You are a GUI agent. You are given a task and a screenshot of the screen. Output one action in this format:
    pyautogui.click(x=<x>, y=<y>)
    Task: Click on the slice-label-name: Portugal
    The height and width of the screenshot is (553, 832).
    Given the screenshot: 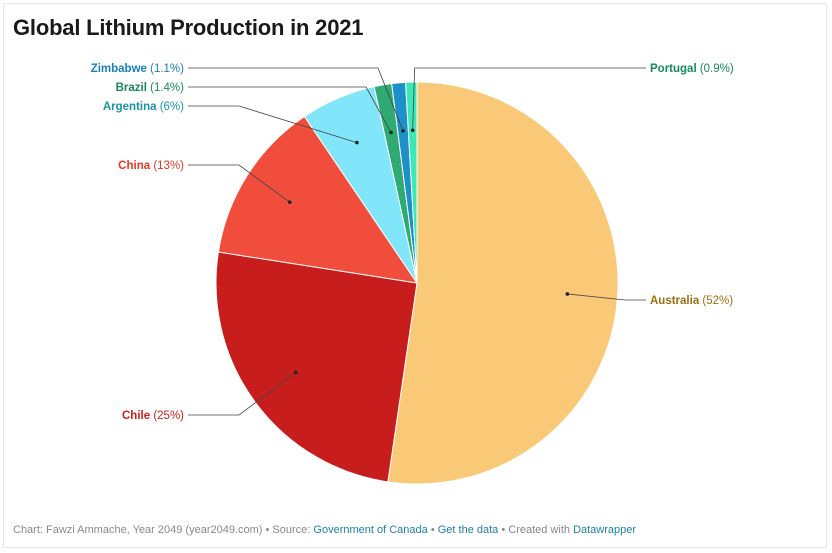 What is the action you would take?
    pyautogui.click(x=673, y=69)
    